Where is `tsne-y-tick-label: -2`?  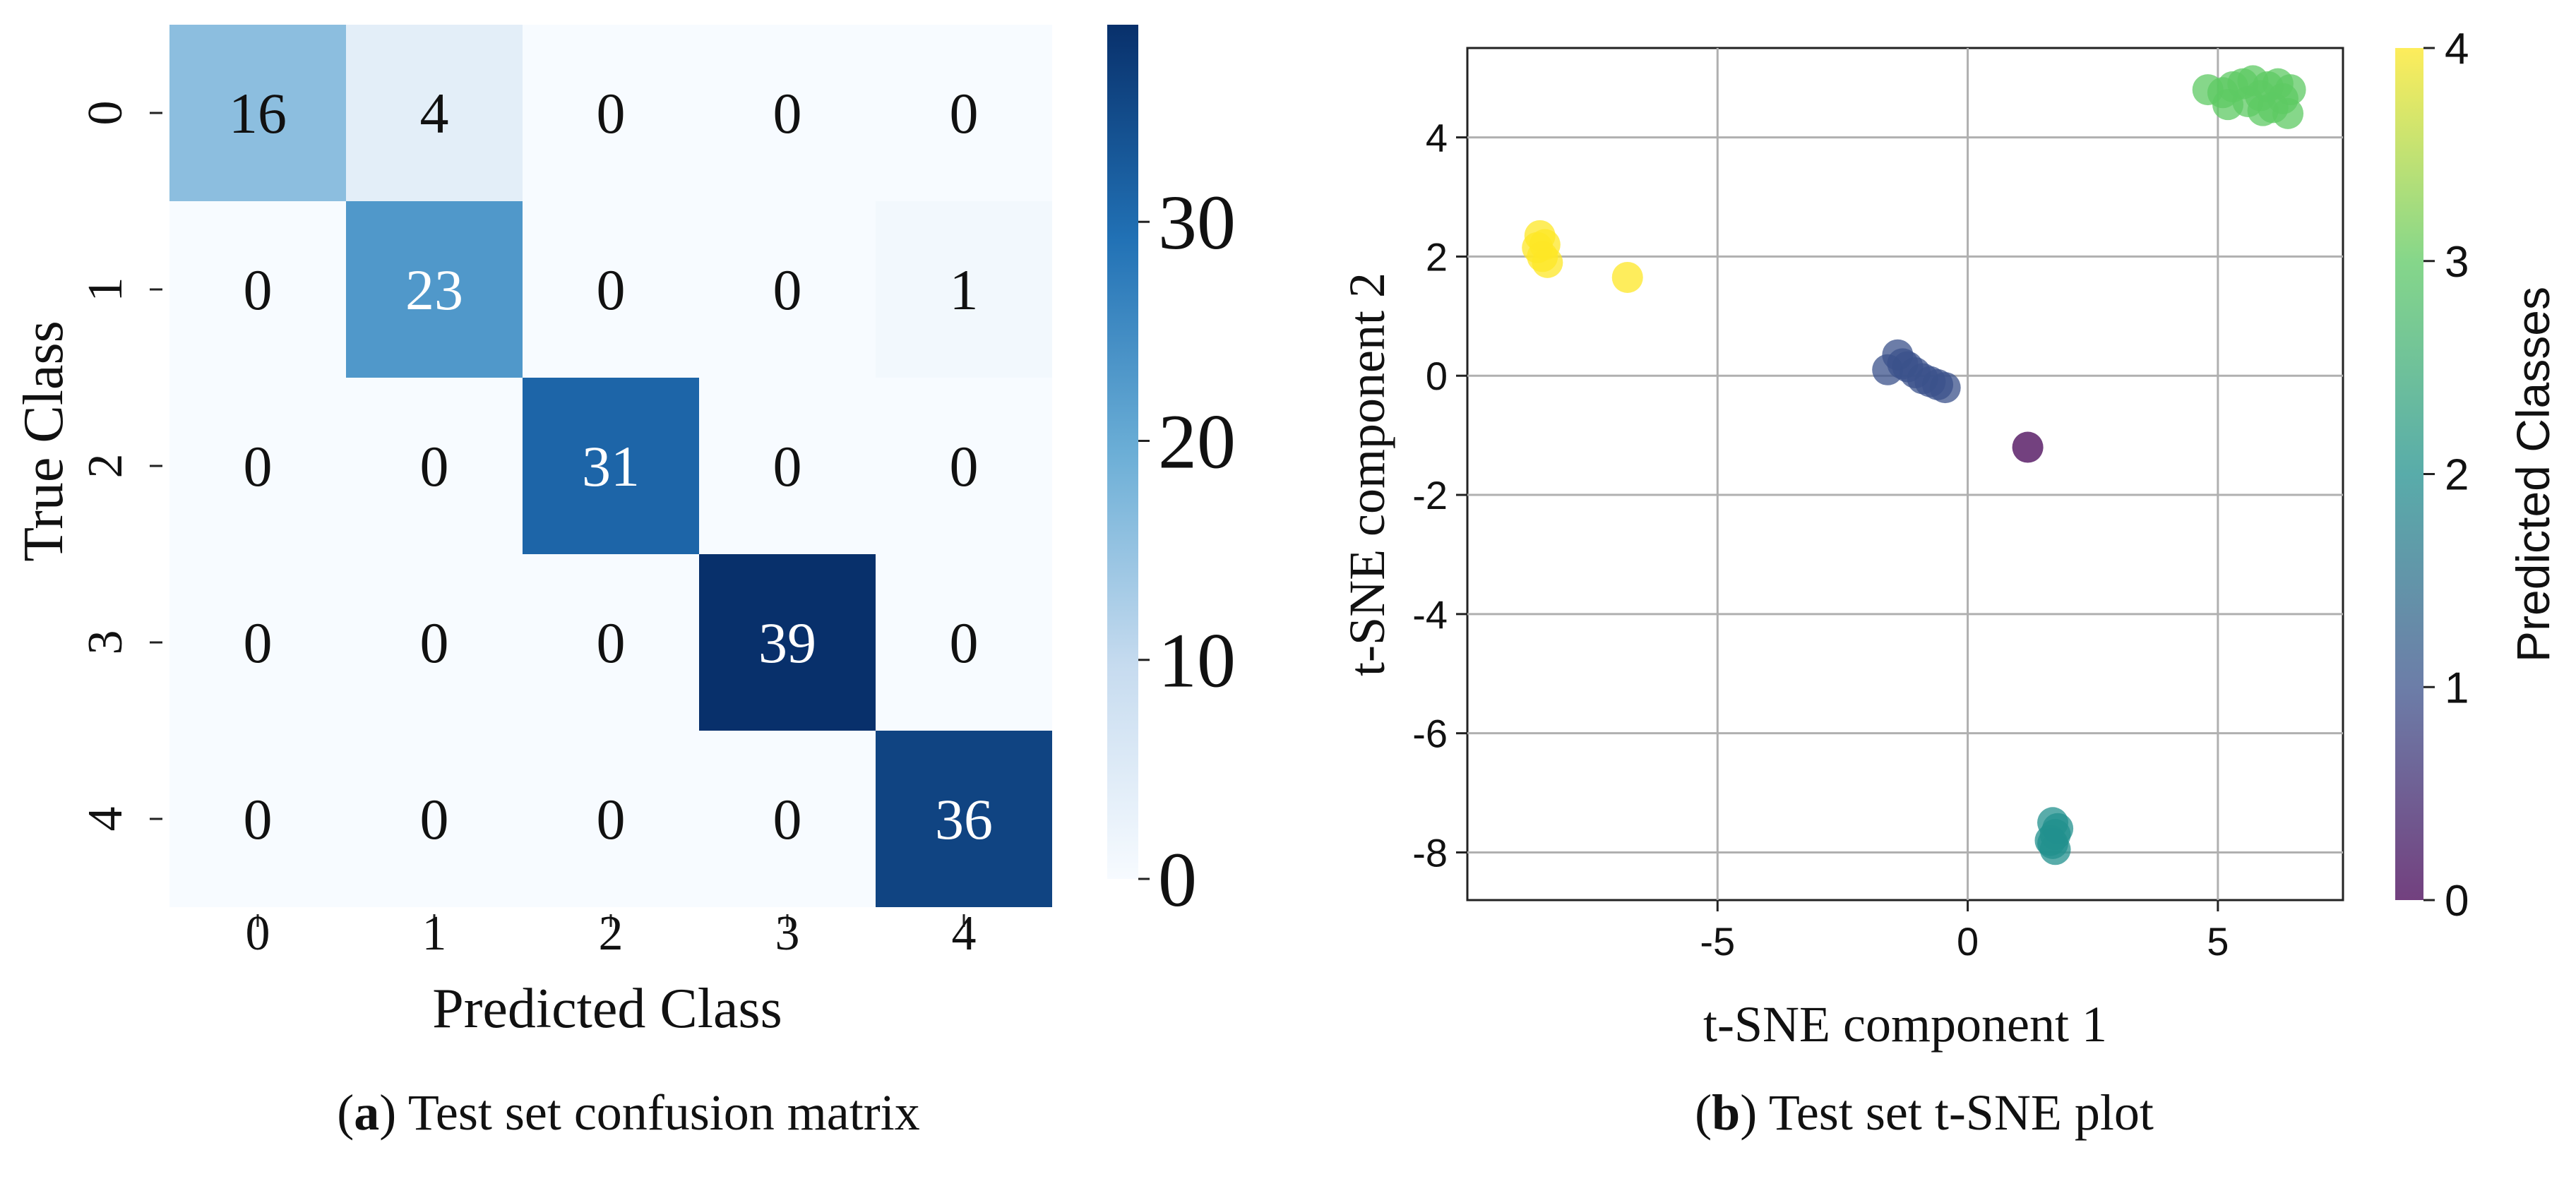
tsne-y-tick-label: -2 is located at coordinates (1430, 495).